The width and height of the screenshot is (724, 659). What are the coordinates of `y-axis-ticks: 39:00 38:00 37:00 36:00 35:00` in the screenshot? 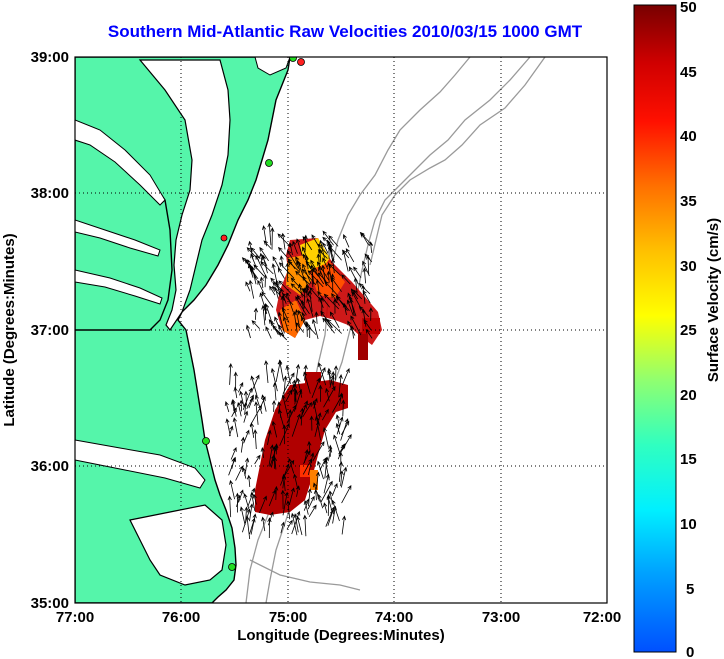 It's located at (50, 330).